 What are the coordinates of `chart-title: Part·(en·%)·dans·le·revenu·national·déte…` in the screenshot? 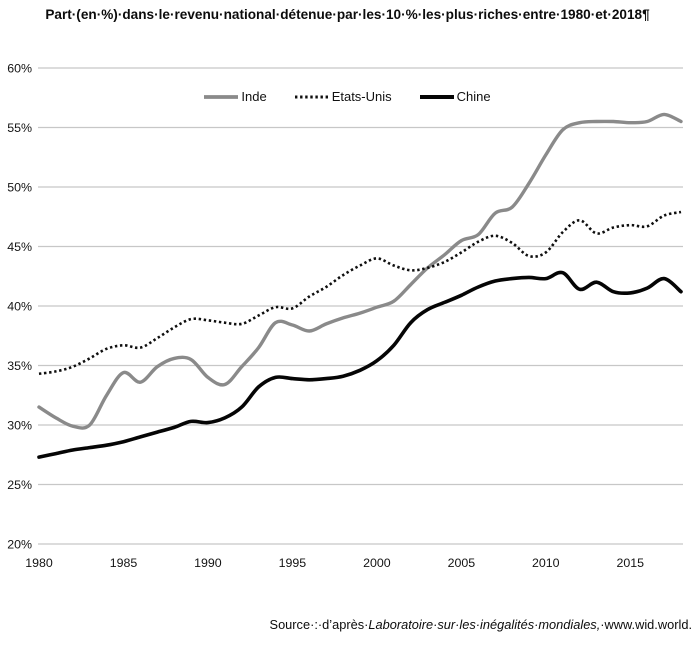 It's located at (347, 14).